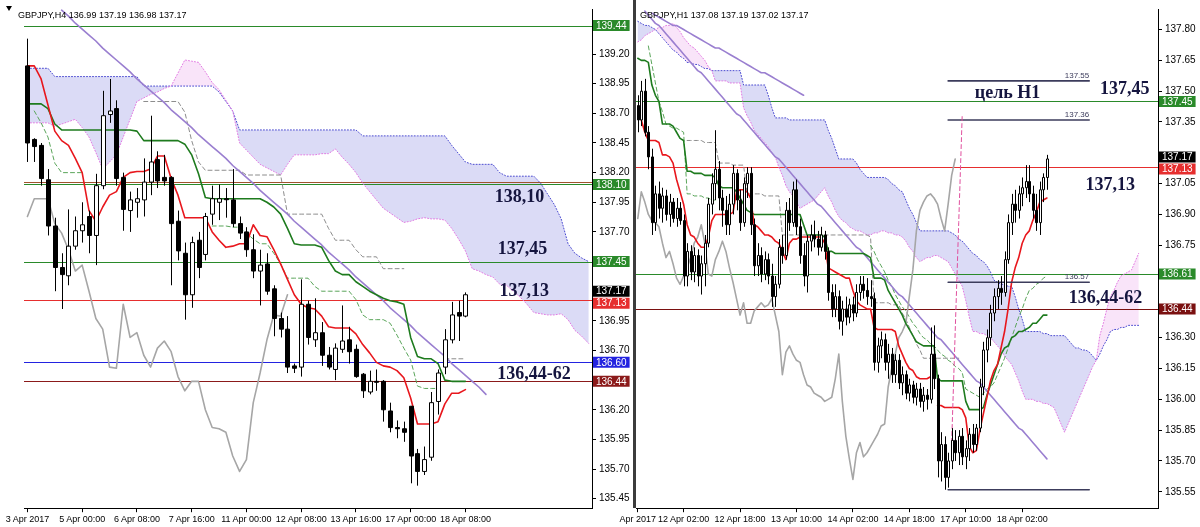 This screenshot has width=1200, height=527. What do you see at coordinates (1181, 60) in the screenshot?
I see `y-tick-label: 137.65` at bounding box center [1181, 60].